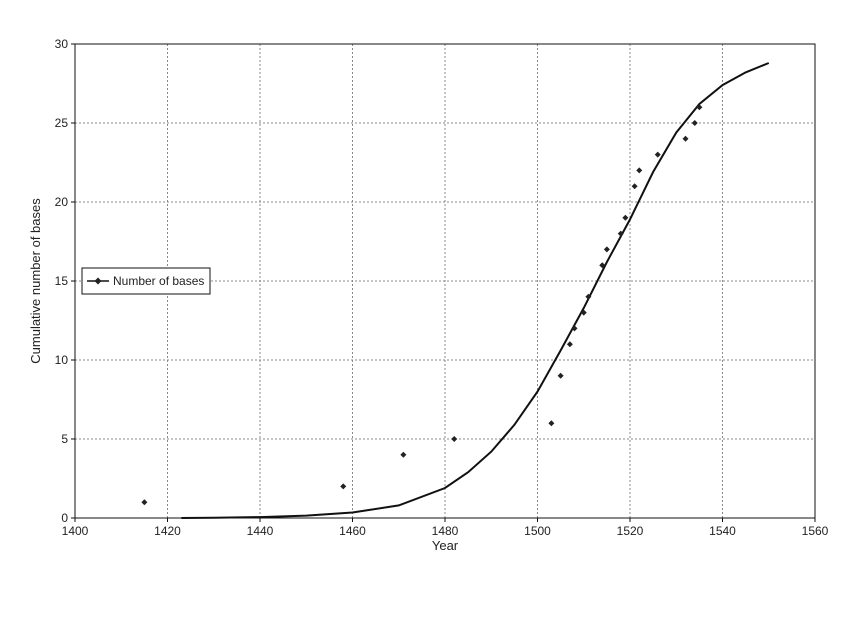  Describe the element at coordinates (630, 531) in the screenshot. I see `x-tick-label-6: 1520` at that location.